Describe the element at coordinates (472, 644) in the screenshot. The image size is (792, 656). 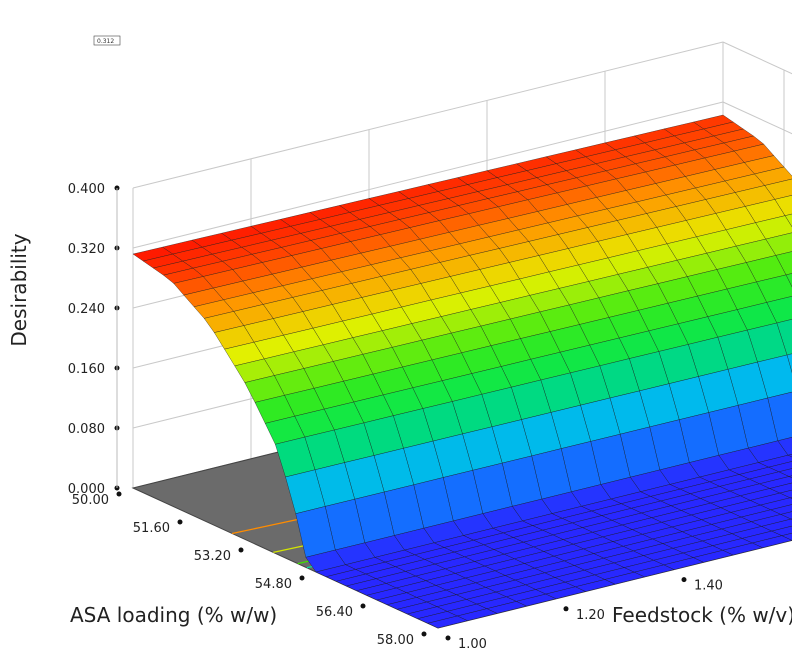
I see `y-tick-label: 1.00` at that location.